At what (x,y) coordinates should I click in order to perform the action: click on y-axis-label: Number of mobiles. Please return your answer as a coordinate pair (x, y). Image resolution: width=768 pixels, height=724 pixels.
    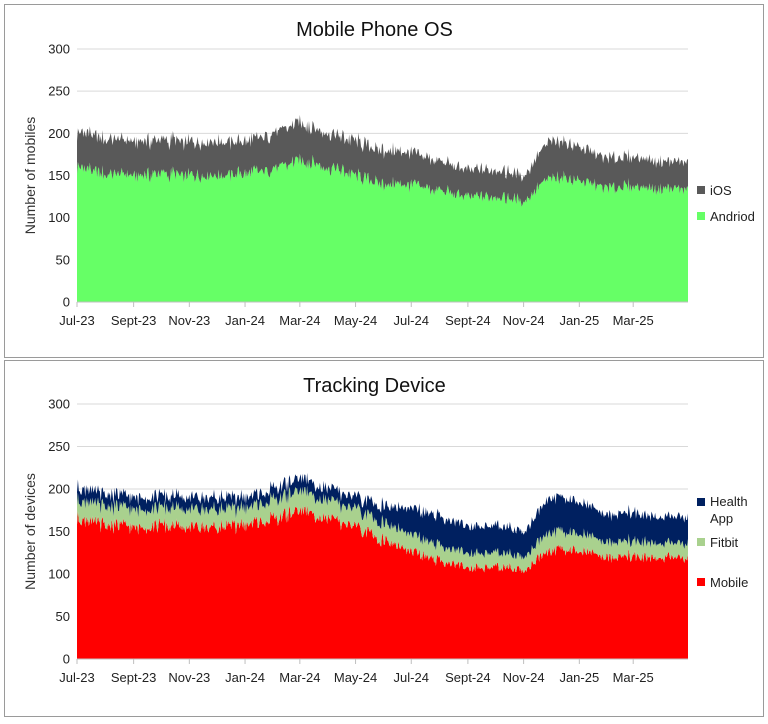
    Looking at the image, I should click on (30, 176).